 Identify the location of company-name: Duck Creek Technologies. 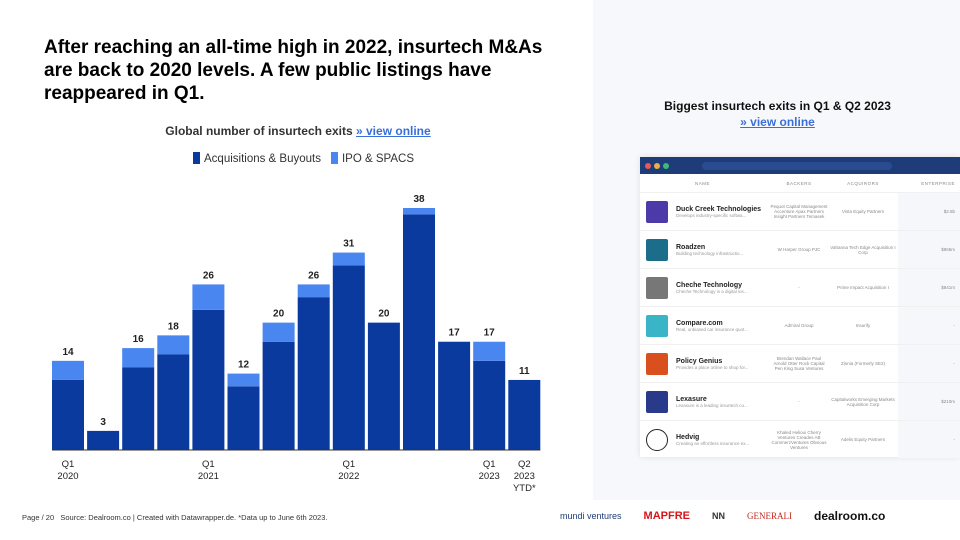
(719, 209).